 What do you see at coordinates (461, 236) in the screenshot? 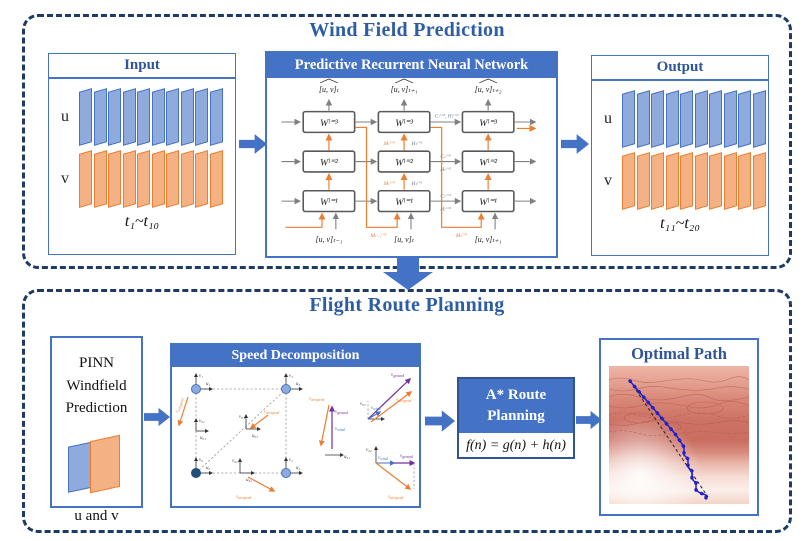
I see `rnn-m-t-l3: Mₜˡ⁼³` at bounding box center [461, 236].